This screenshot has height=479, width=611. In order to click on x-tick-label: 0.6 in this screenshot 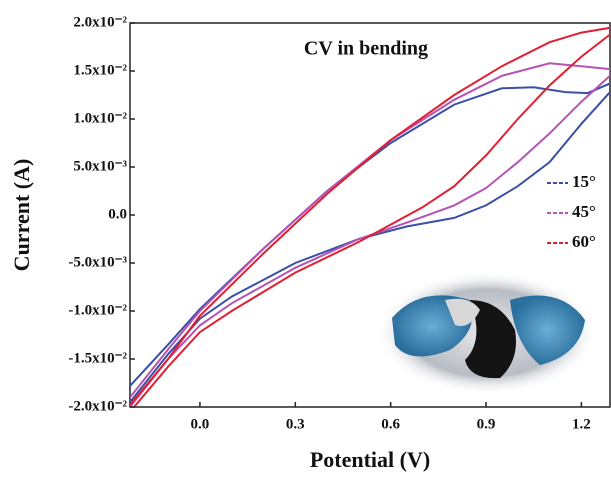, I will do `click(390, 424)`.